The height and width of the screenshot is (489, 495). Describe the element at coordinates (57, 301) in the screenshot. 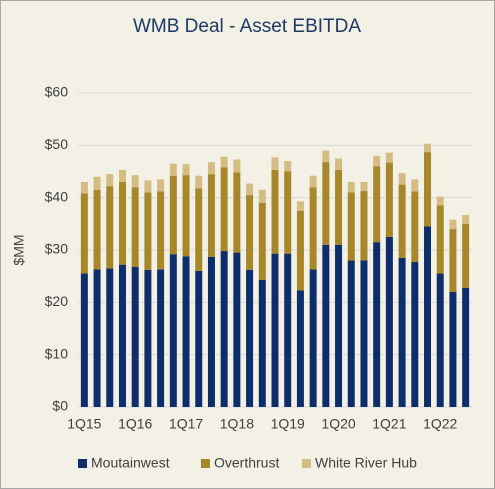

I see `y-tick-label: $20` at that location.